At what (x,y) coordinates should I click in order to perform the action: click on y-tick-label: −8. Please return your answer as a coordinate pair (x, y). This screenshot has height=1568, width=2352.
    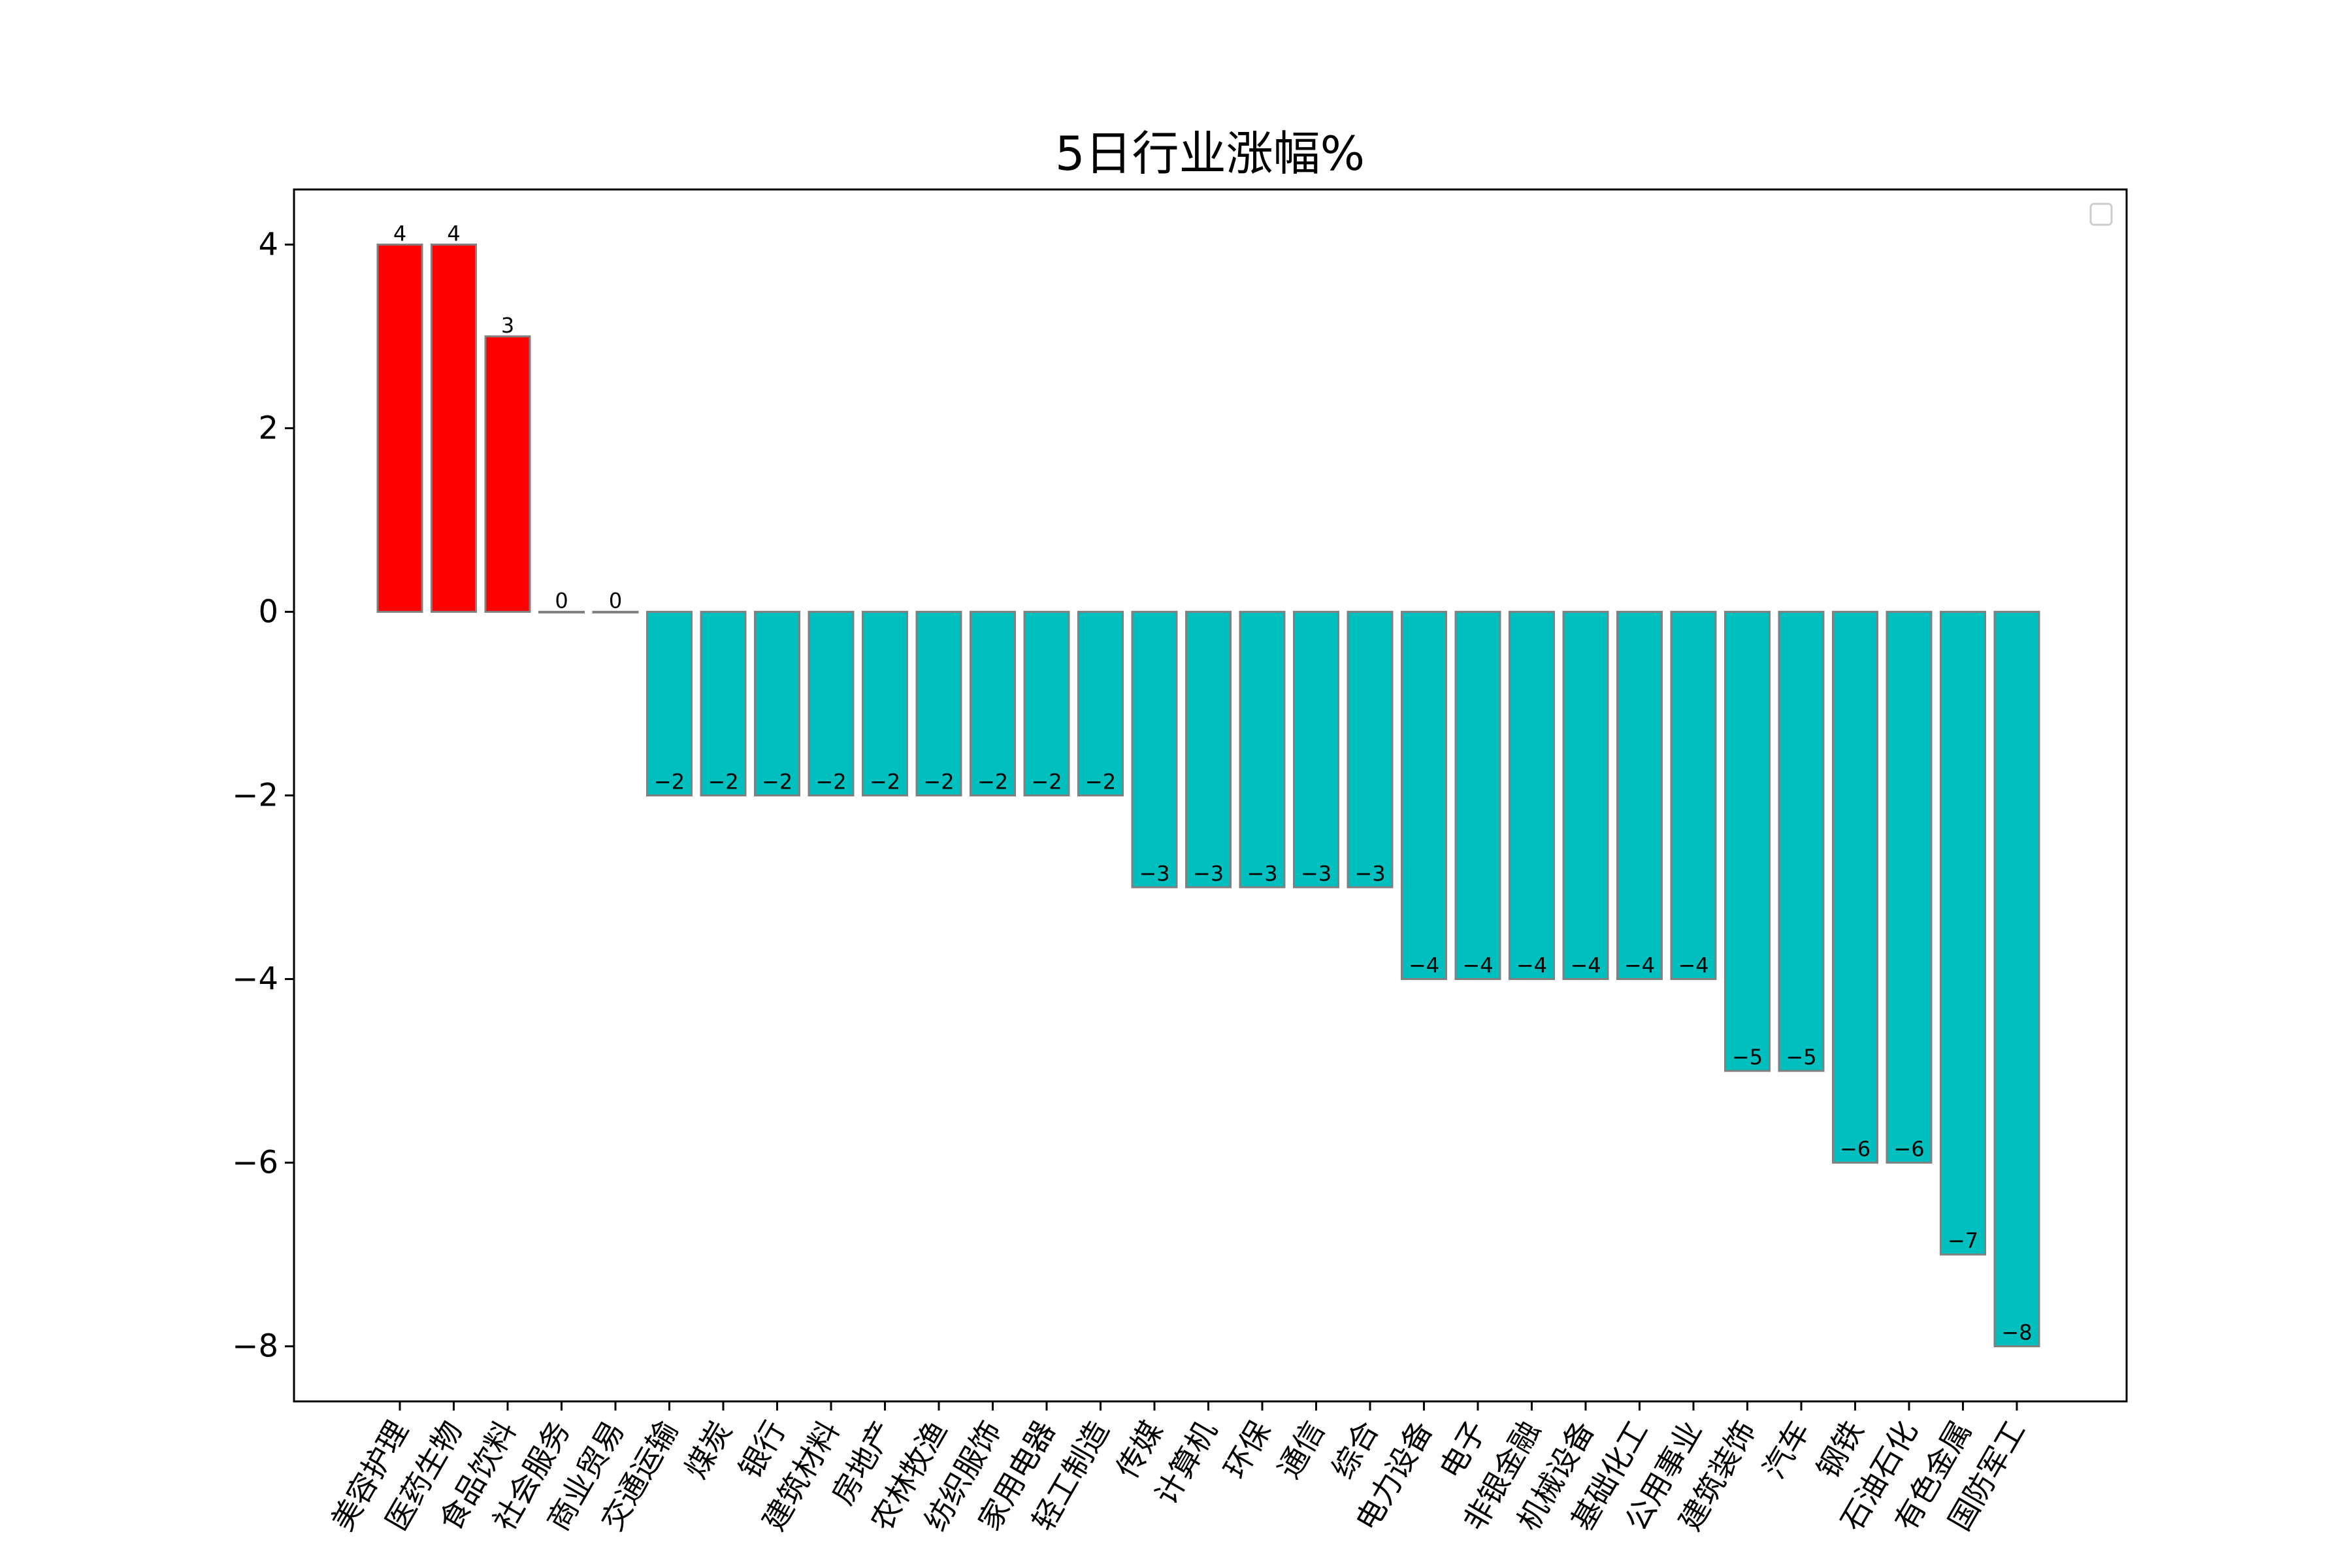
    Looking at the image, I should click on (255, 1346).